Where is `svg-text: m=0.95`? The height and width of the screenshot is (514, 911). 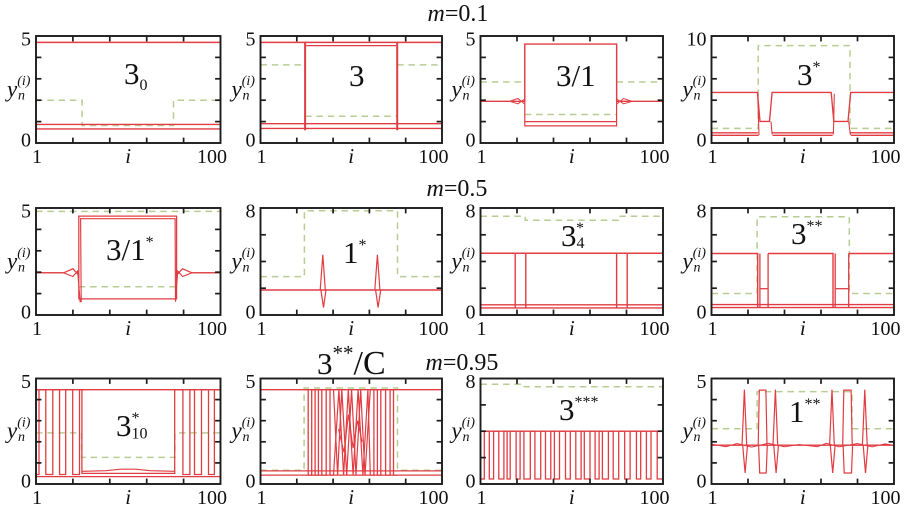 svg-text: m=0.95 is located at coordinates (462, 363).